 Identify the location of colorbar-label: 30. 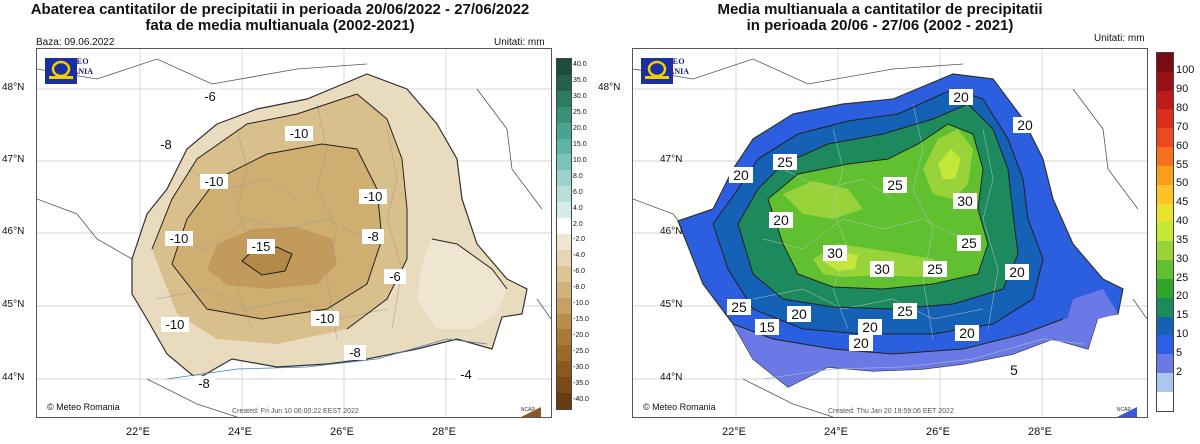
(1182, 258).